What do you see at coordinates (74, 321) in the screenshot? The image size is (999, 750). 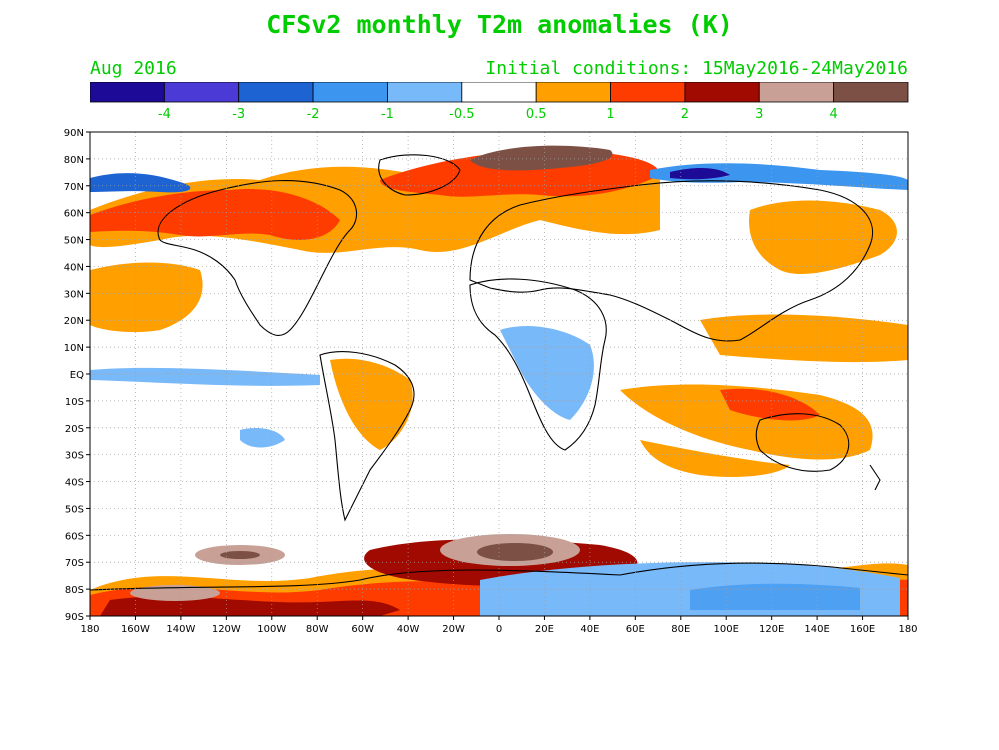 I see `latitude-label: 20N` at bounding box center [74, 321].